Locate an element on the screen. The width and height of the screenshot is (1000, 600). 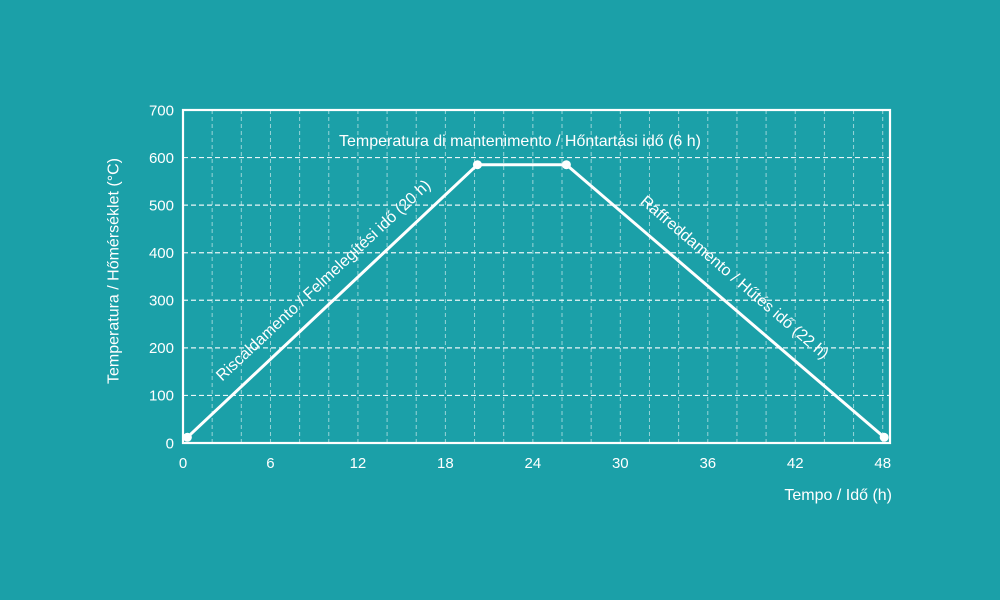
y-tick-labels: 0 100 200 300 400 500 600 700 is located at coordinates (161, 277).